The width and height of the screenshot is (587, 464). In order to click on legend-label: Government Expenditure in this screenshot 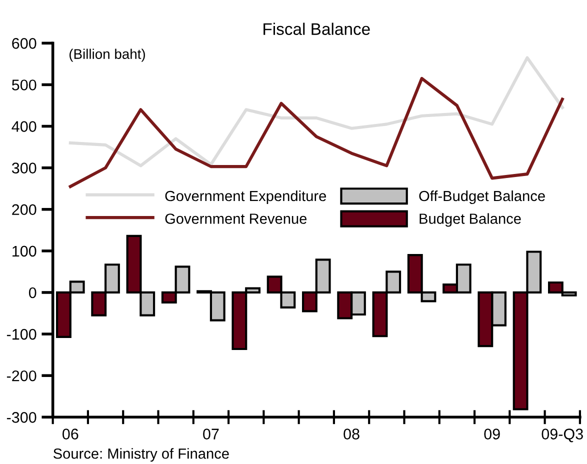, I will do `click(245, 197)`.